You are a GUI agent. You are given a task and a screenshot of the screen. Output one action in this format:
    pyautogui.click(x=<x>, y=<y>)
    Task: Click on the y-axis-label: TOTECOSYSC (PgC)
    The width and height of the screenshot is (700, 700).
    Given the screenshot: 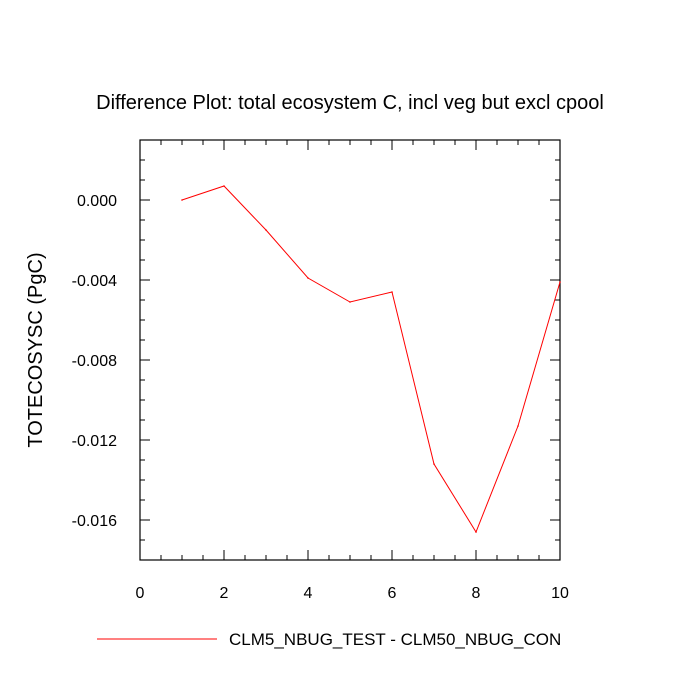 What is the action you would take?
    pyautogui.click(x=36, y=349)
    